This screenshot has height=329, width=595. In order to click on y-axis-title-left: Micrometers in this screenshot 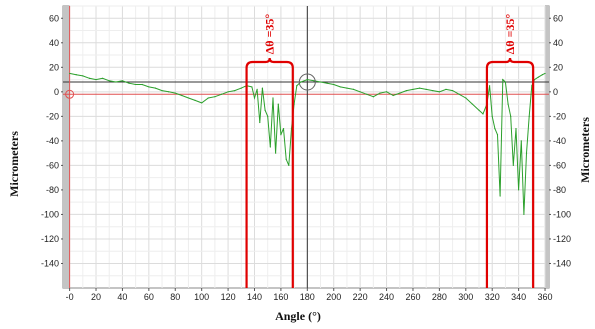, I will do `click(14, 164)`.